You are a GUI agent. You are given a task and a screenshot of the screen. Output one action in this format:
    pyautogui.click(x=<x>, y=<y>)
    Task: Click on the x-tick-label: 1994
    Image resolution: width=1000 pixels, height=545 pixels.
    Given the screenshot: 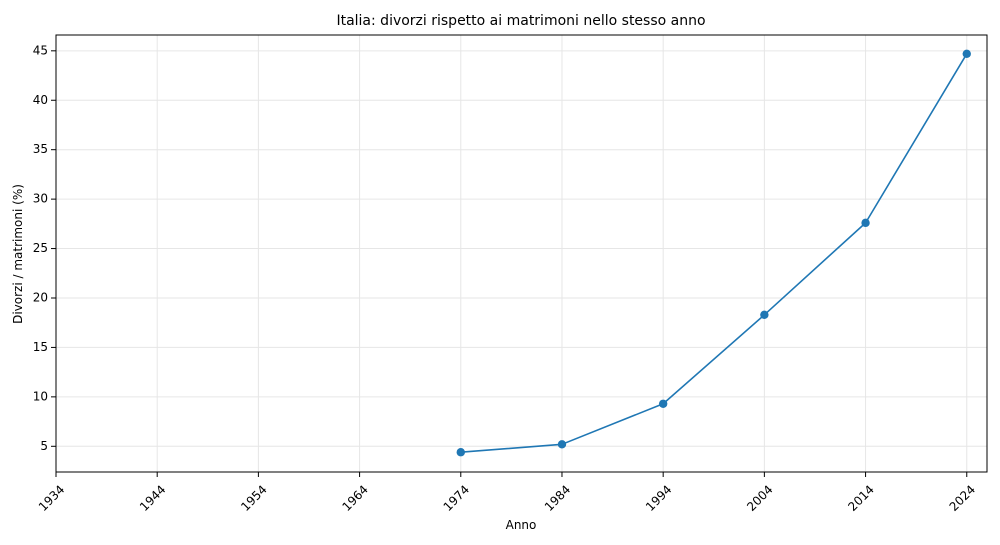 What is the action you would take?
    pyautogui.click(x=658, y=497)
    